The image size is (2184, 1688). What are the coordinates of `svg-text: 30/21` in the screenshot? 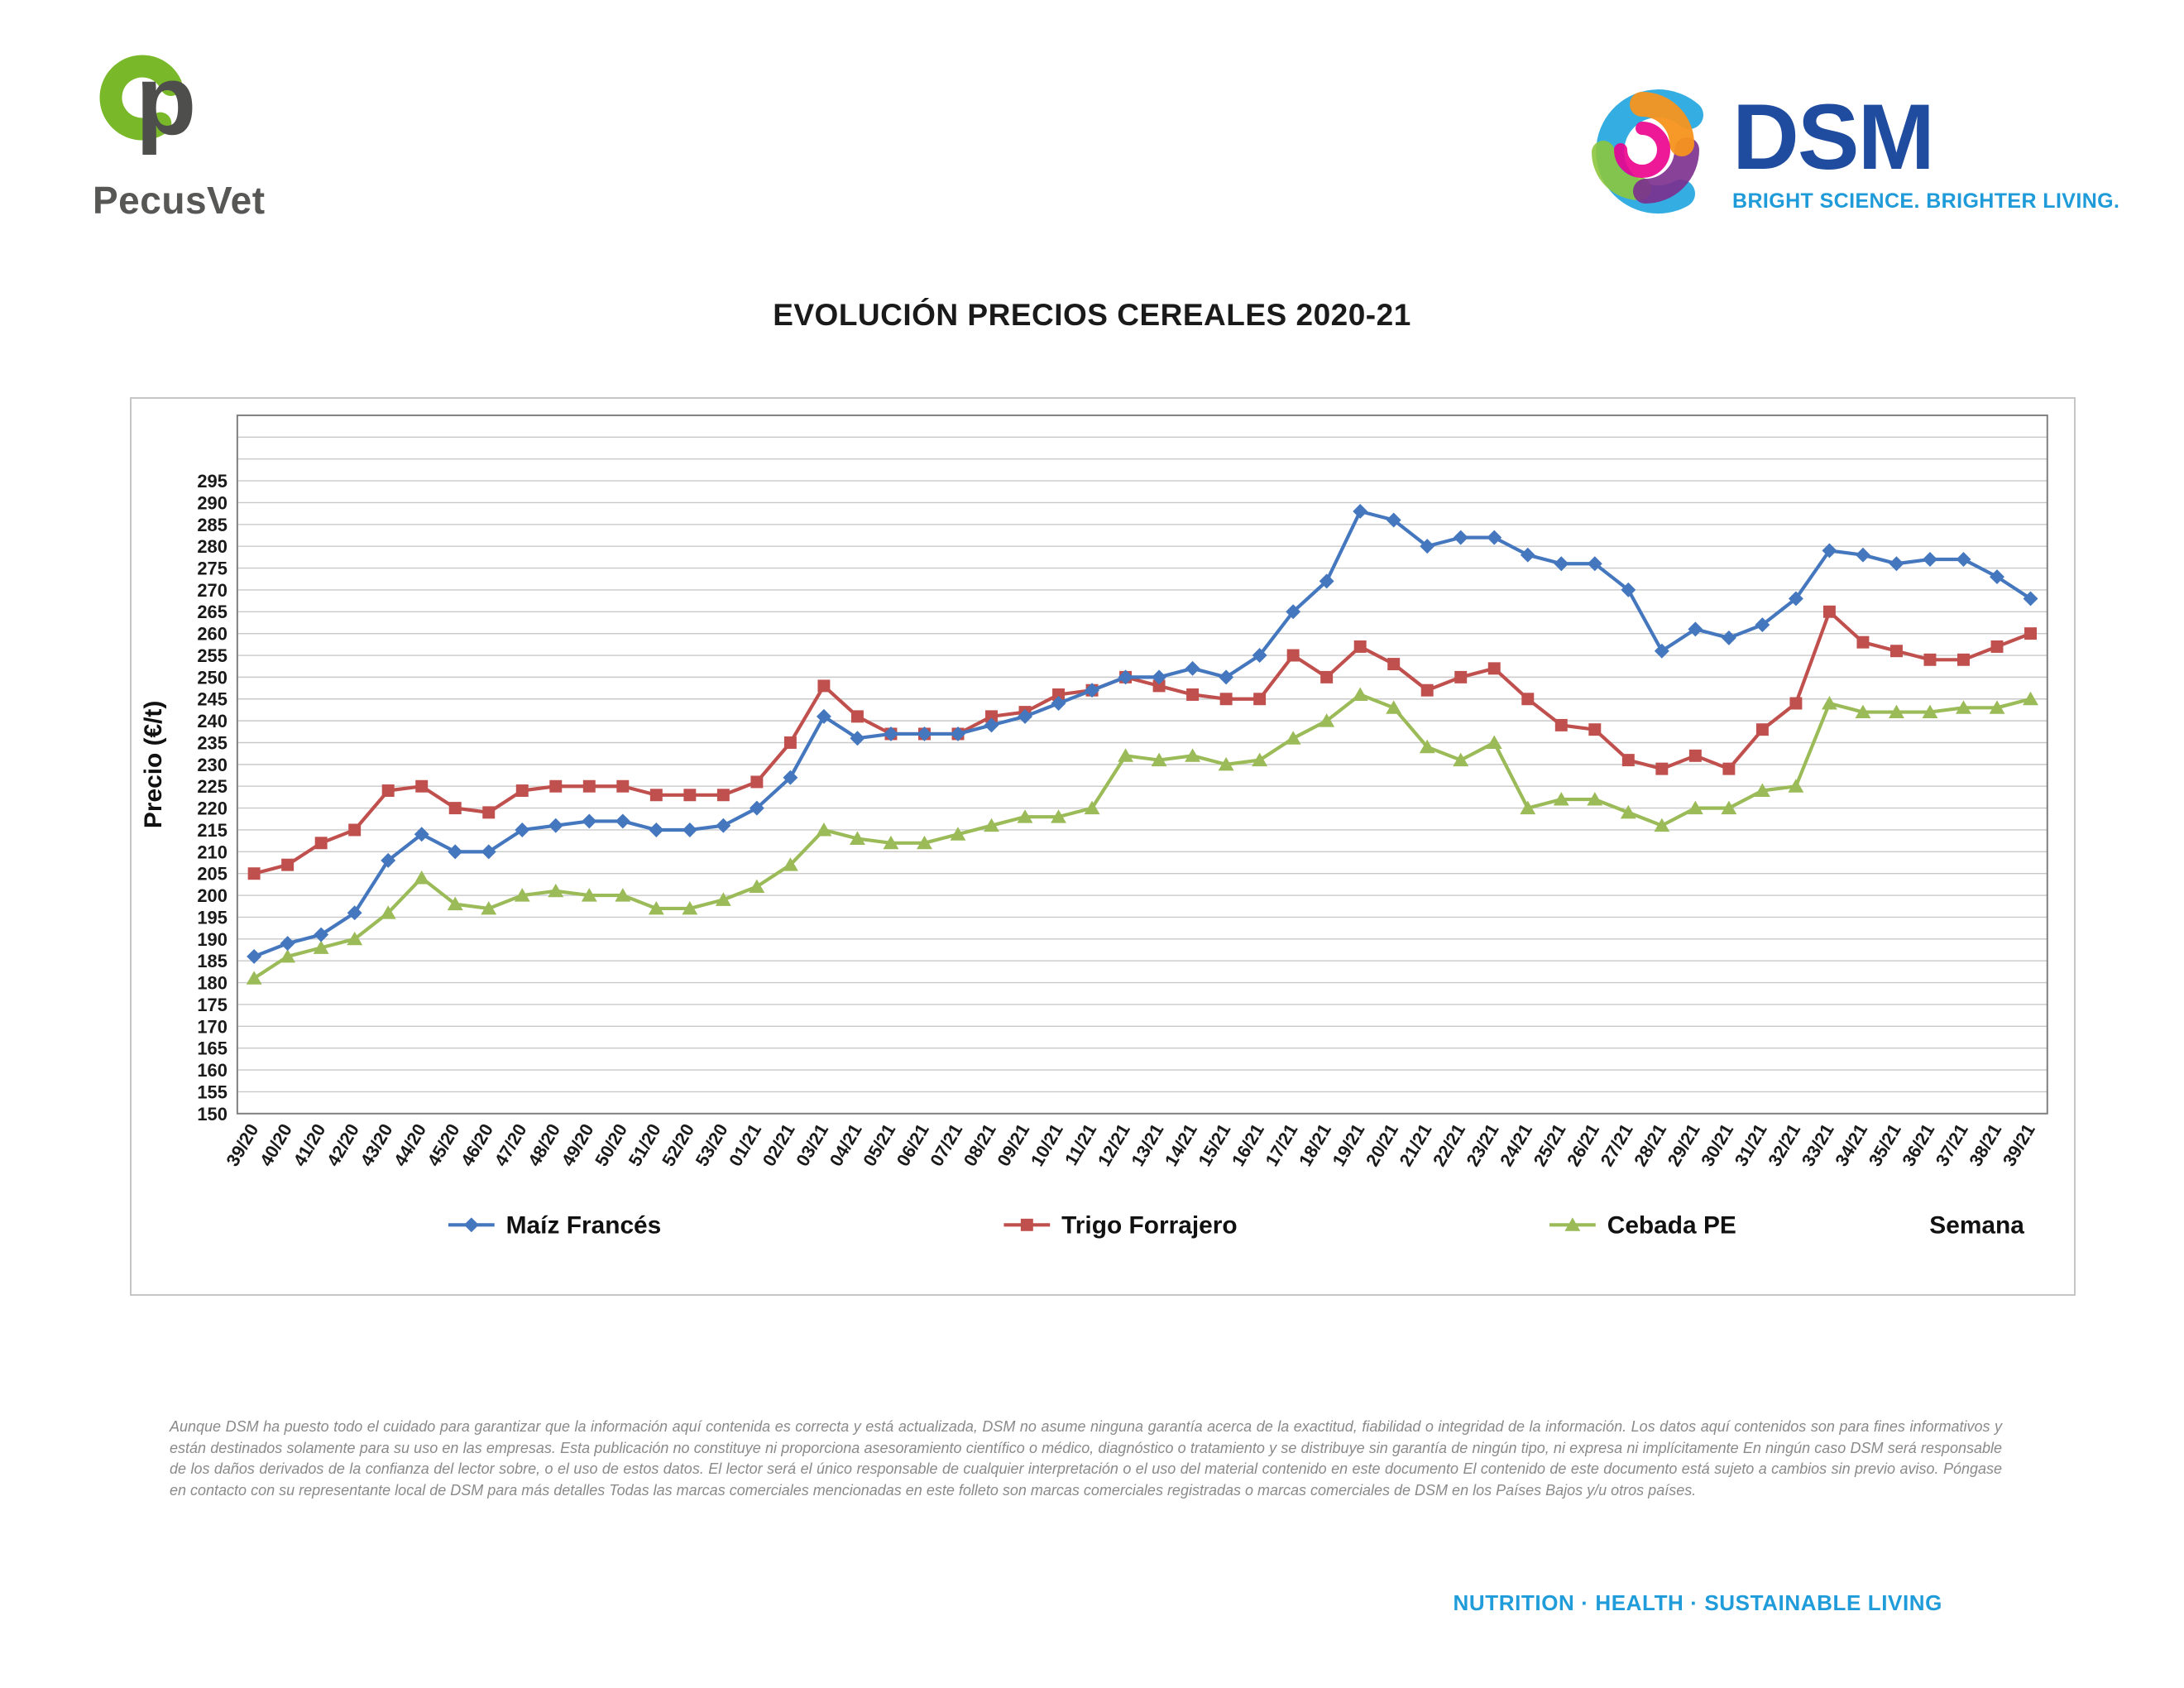 It's located at (1717, 1145).